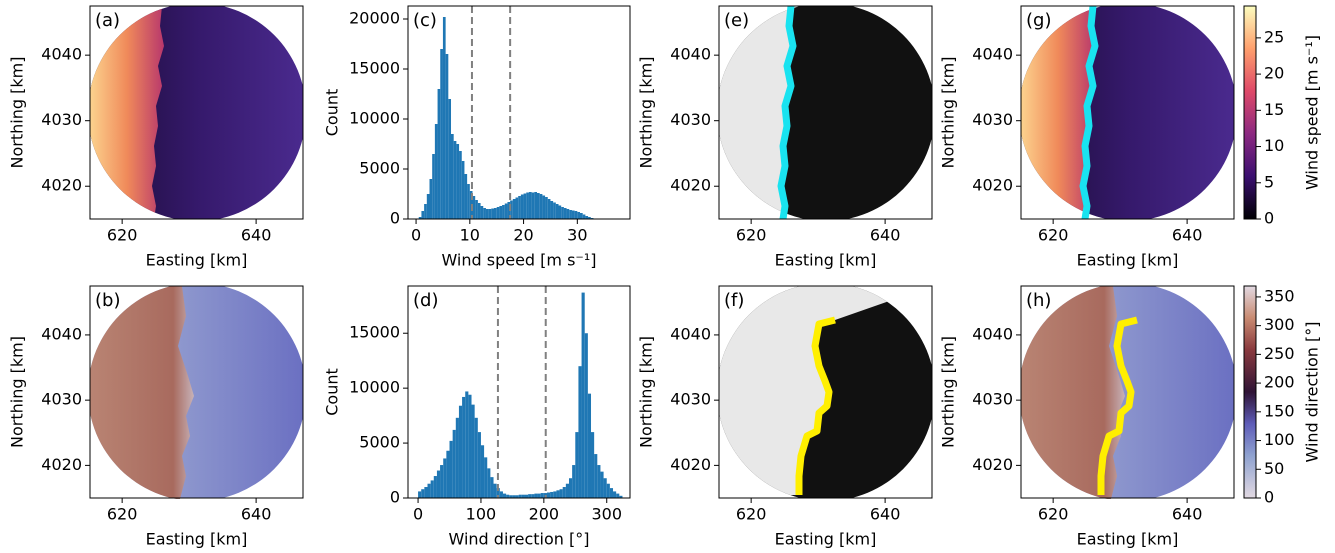  What do you see at coordinates (374, 118) in the screenshot?
I see `y-tick-label: 10000` at bounding box center [374, 118].